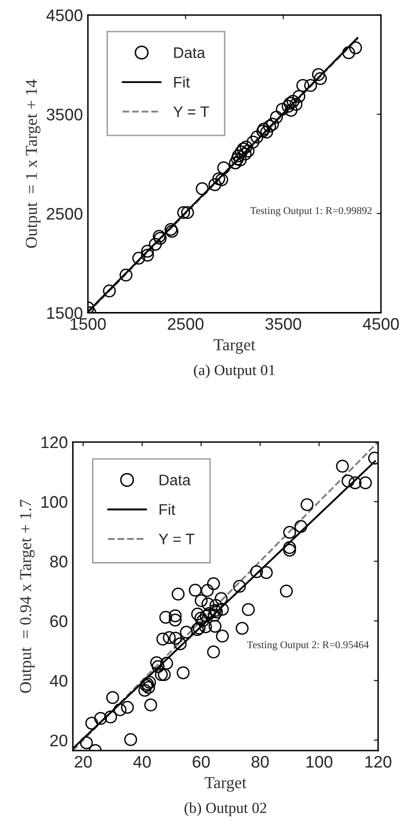 This screenshot has height=834, width=407. Describe the element at coordinates (33, 163) in the screenshot. I see `y-axis-title: Output = 1 x Target + 14` at that location.